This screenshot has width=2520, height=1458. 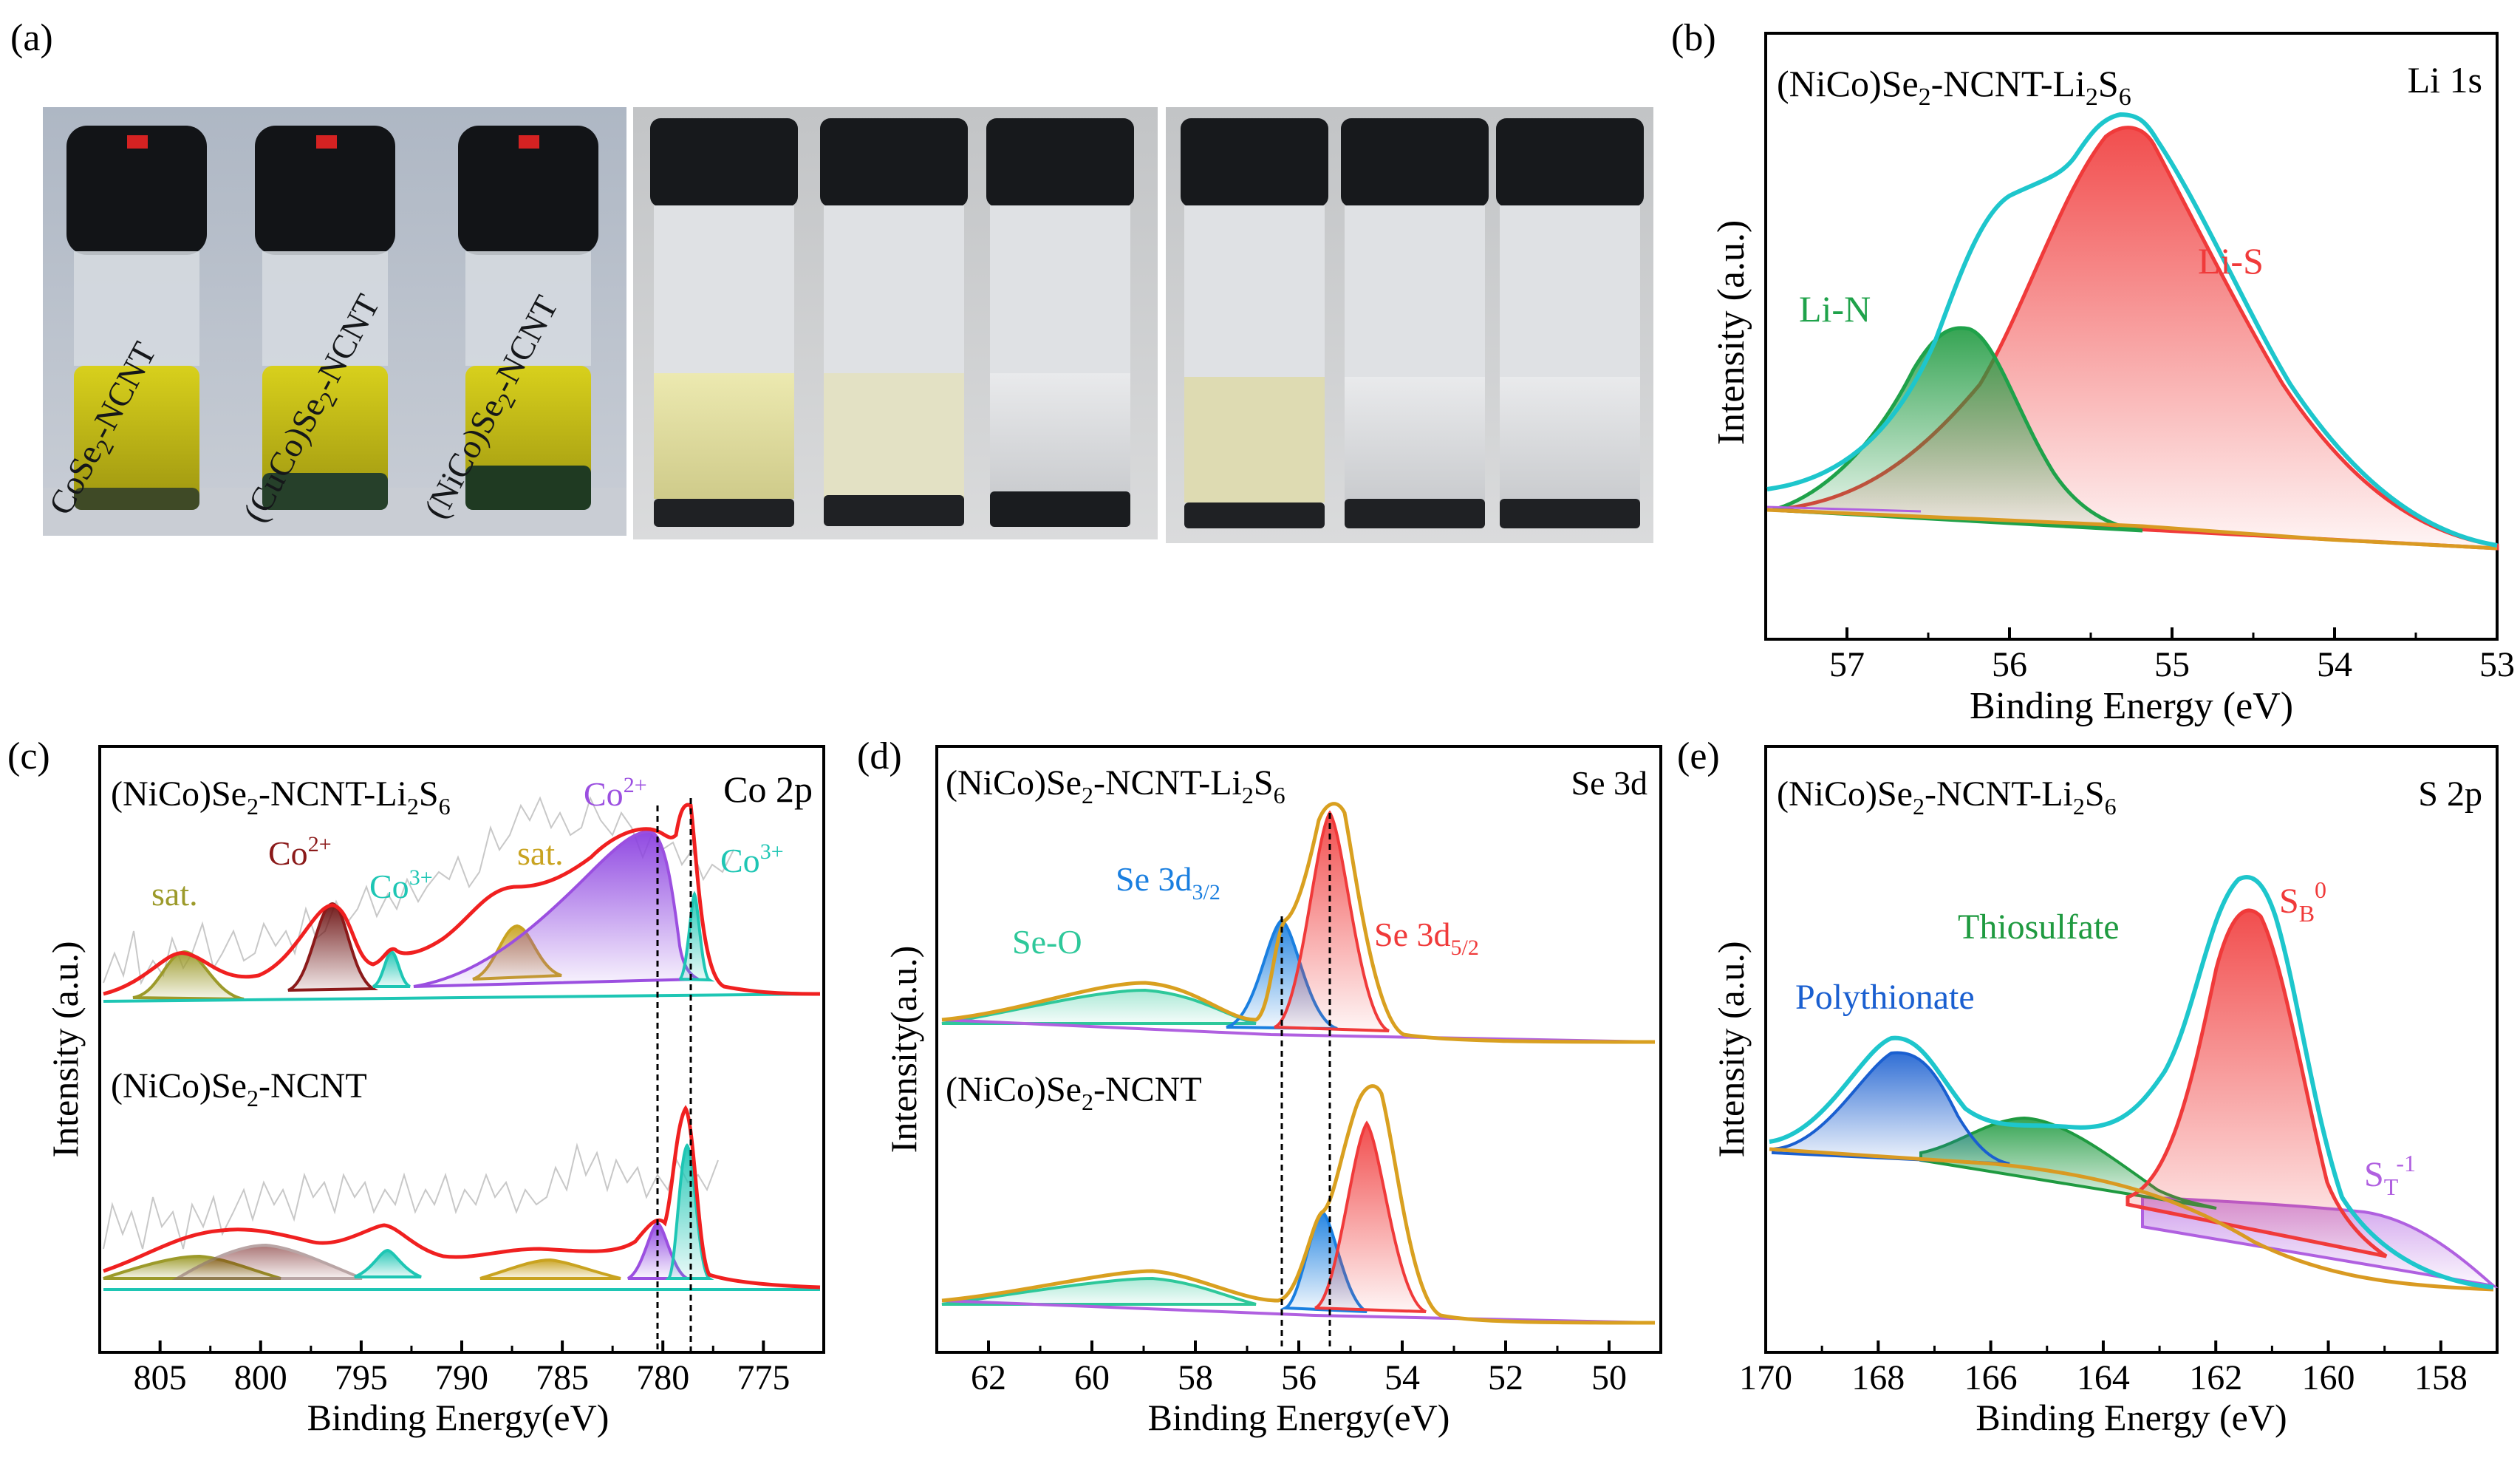 What do you see at coordinates (1402, 1377) in the screenshot?
I see `x-tick-label: 54` at bounding box center [1402, 1377].